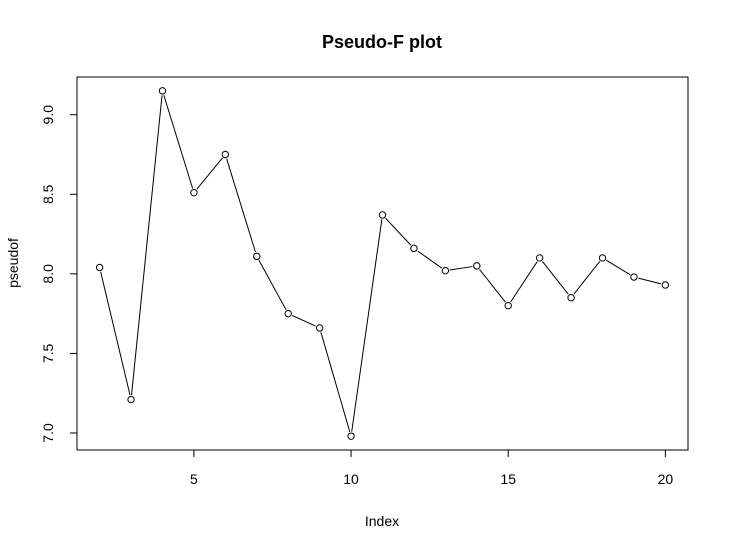  What do you see at coordinates (48, 194) in the screenshot?
I see `y-tick-label: 8.5` at bounding box center [48, 194].